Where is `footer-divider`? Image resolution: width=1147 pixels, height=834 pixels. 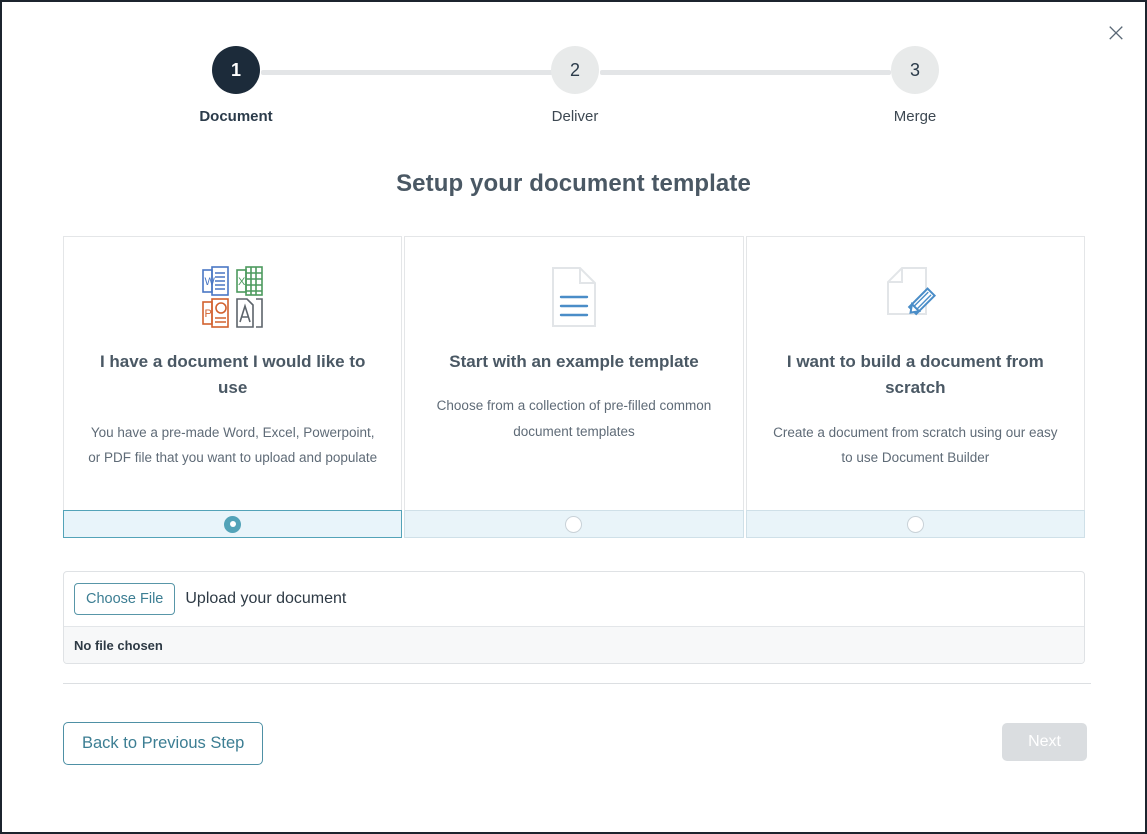 footer-divider is located at coordinates (577, 683).